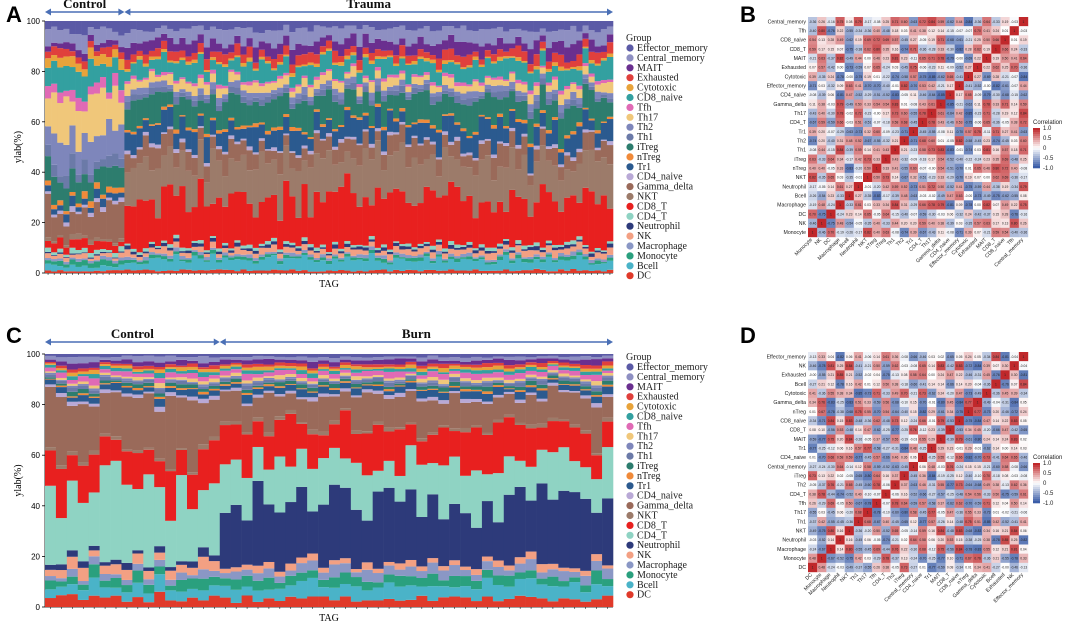 The height and width of the screenshot is (641, 1065). Describe the element at coordinates (1005, 68) in the screenshot. I see `heatmap-cell-value: 0.25` at that location.